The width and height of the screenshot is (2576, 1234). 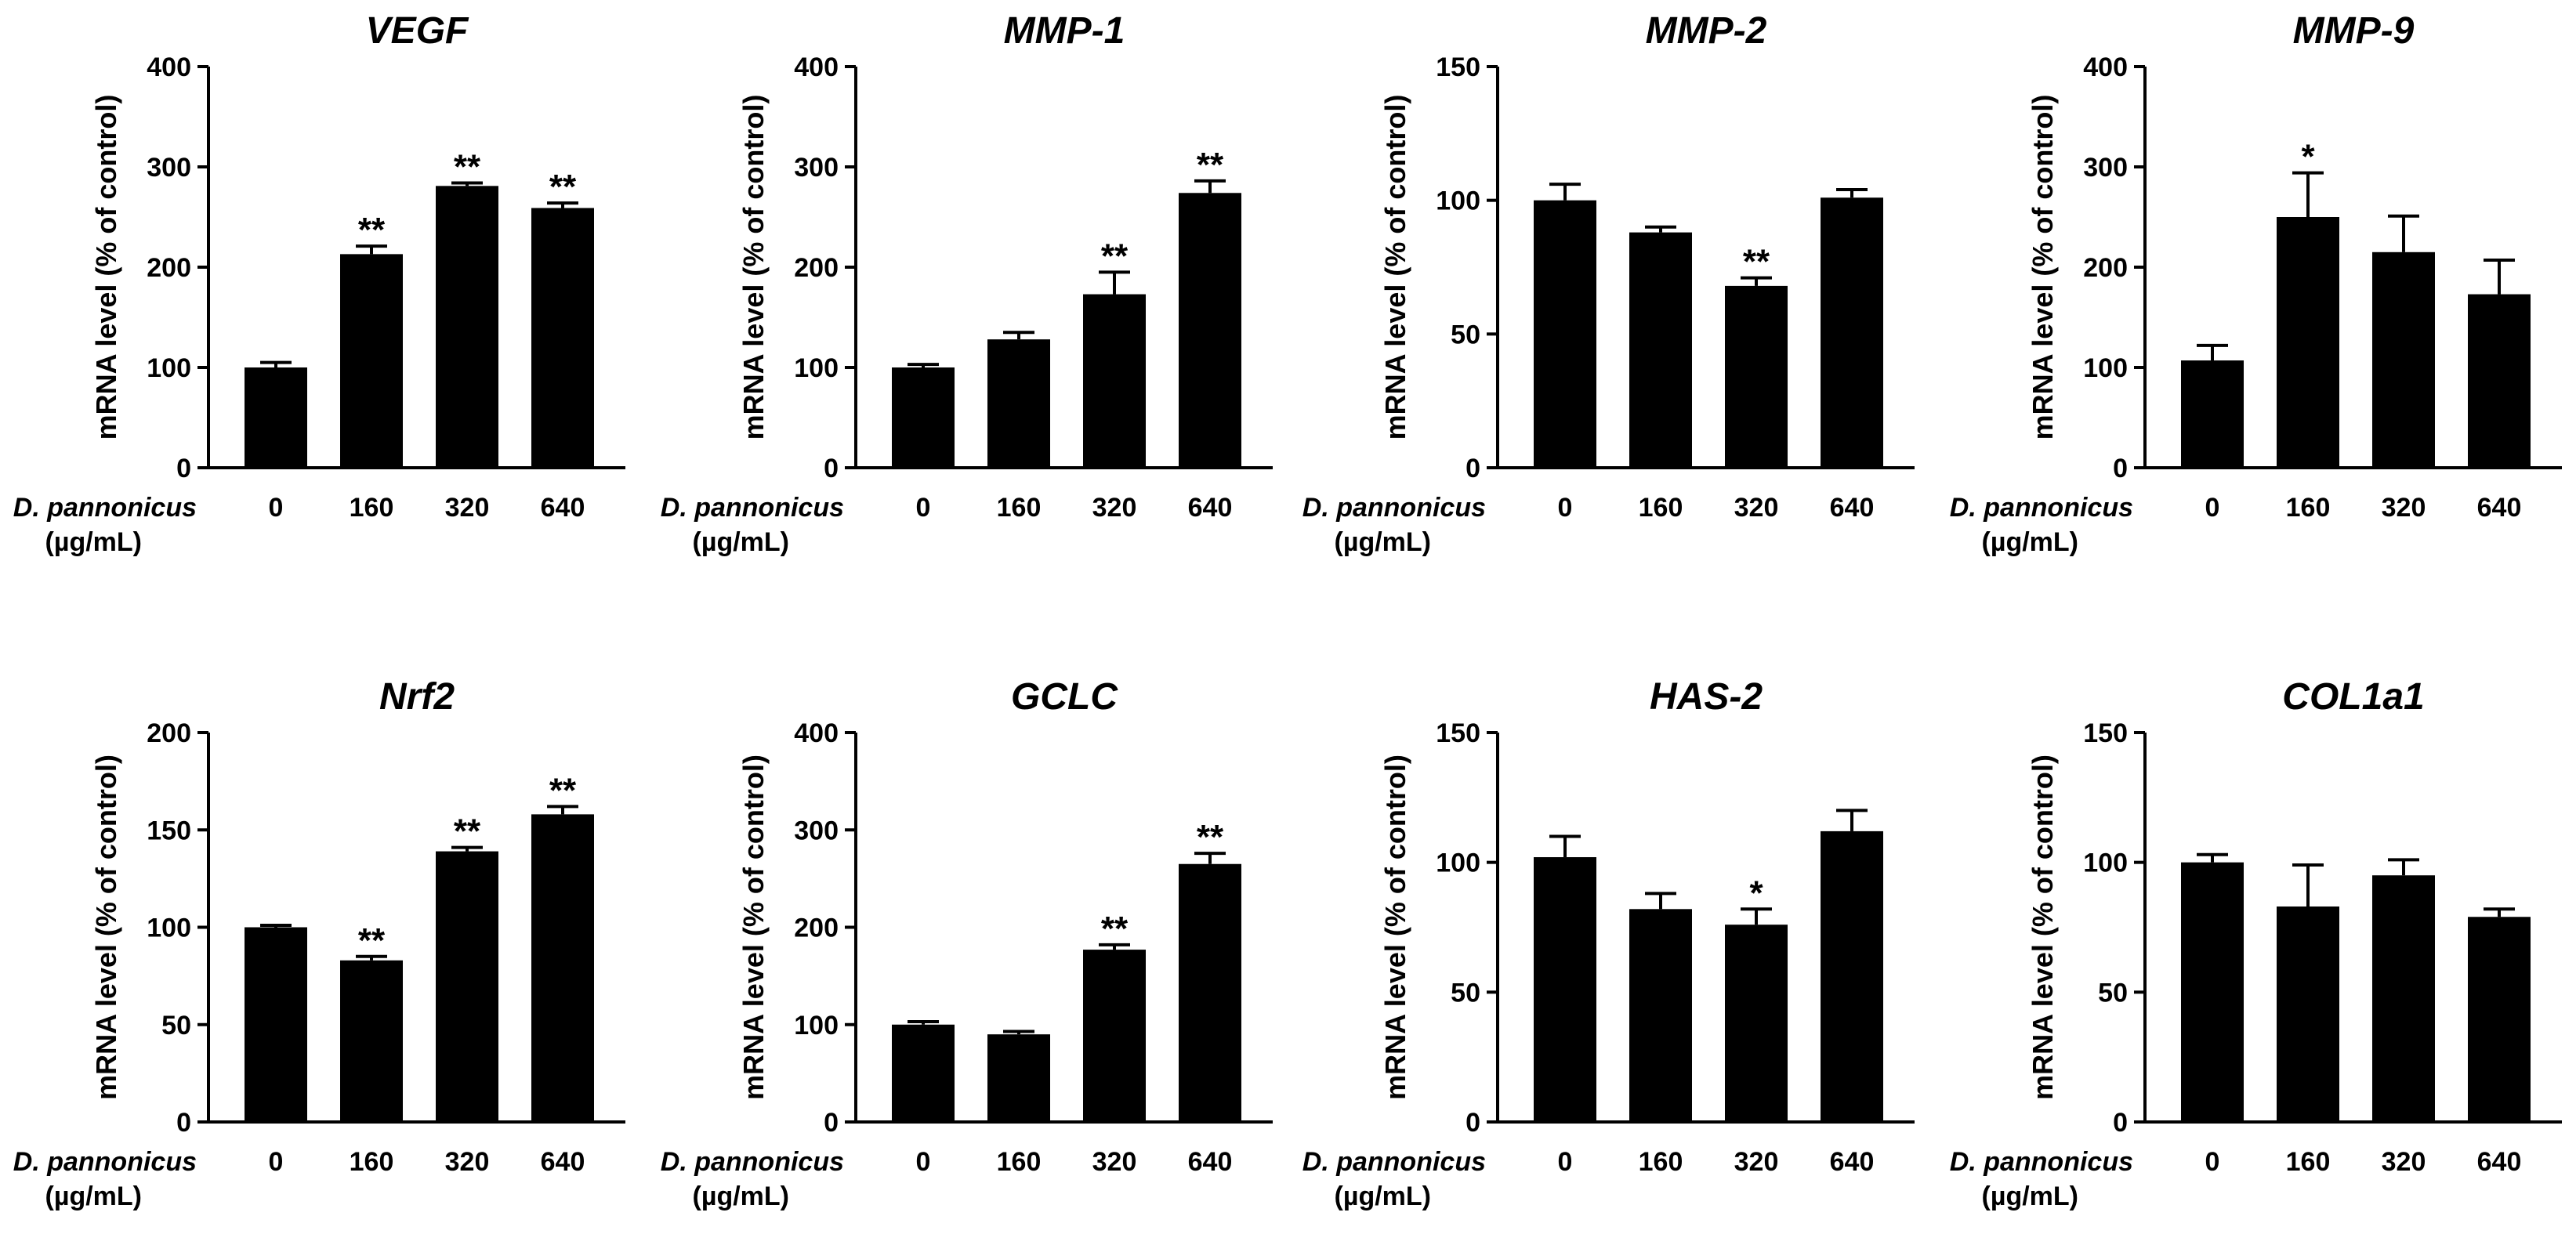 What do you see at coordinates (1706, 697) in the screenshot?
I see `chart-title: HAS-2` at bounding box center [1706, 697].